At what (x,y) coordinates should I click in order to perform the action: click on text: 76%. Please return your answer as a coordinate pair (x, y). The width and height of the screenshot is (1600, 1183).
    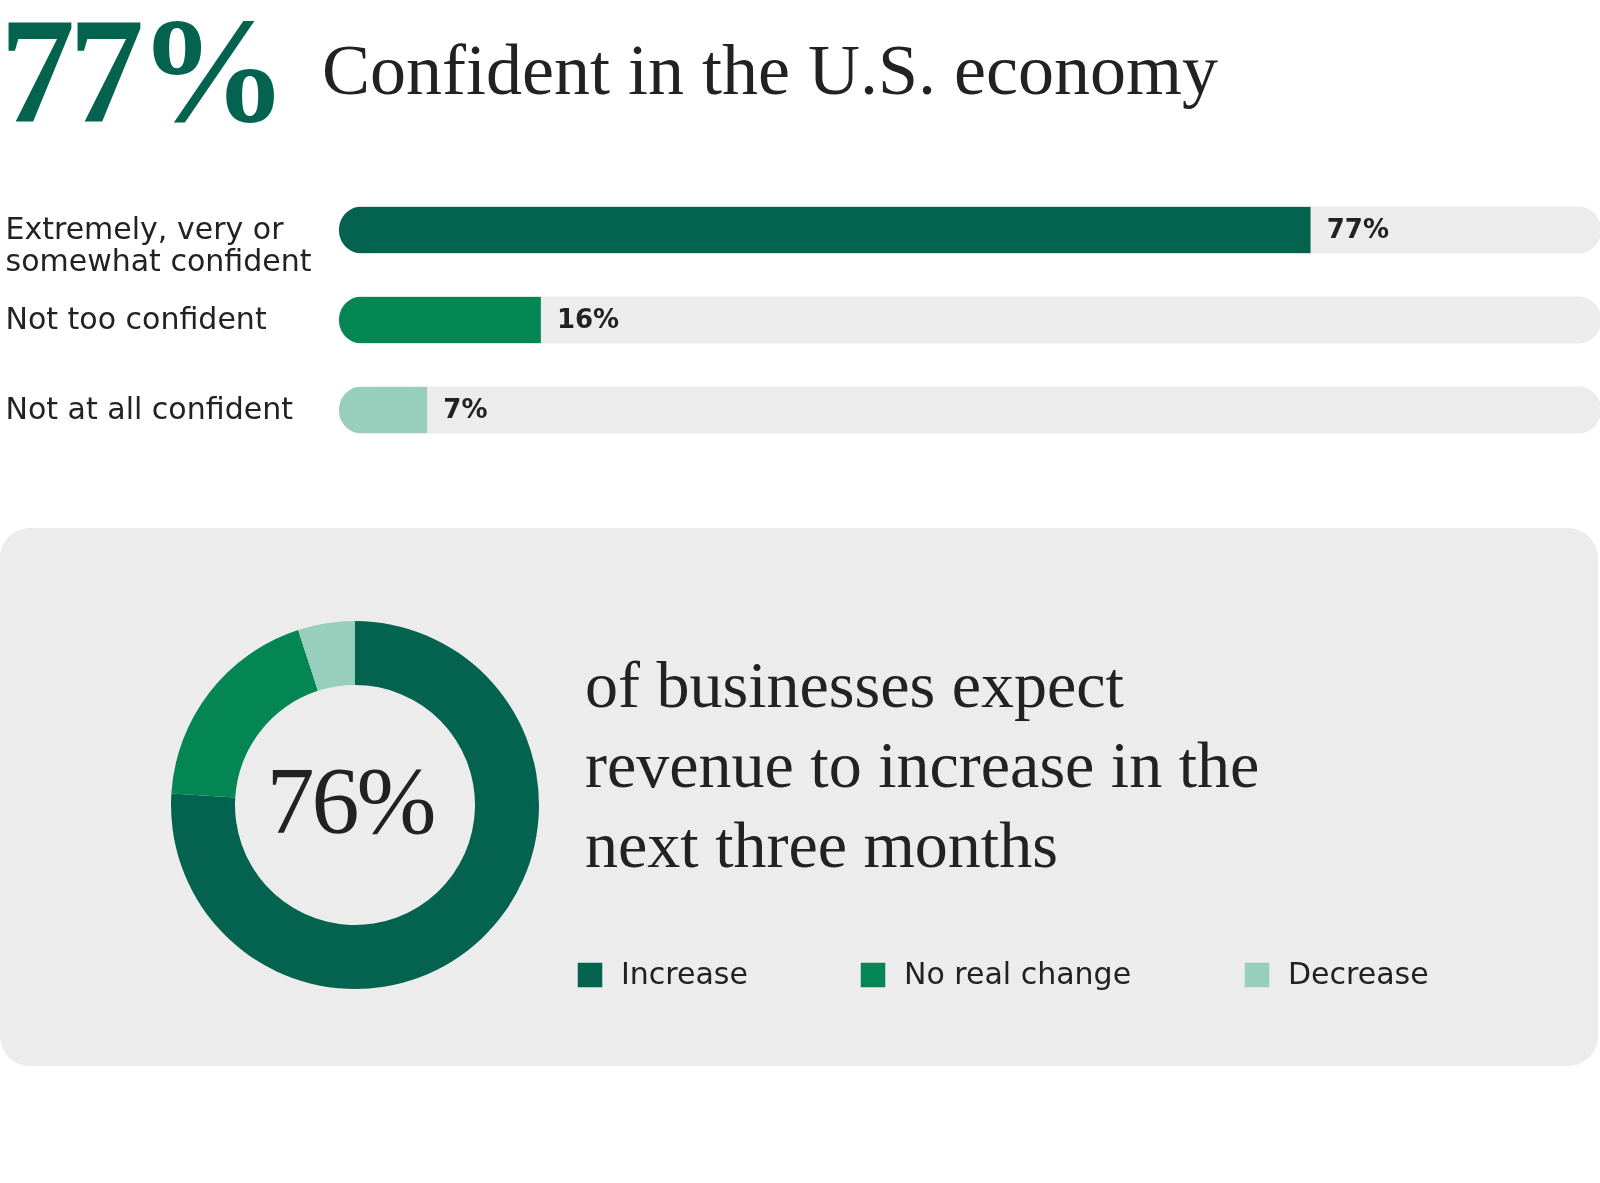
    Looking at the image, I should click on (350, 800).